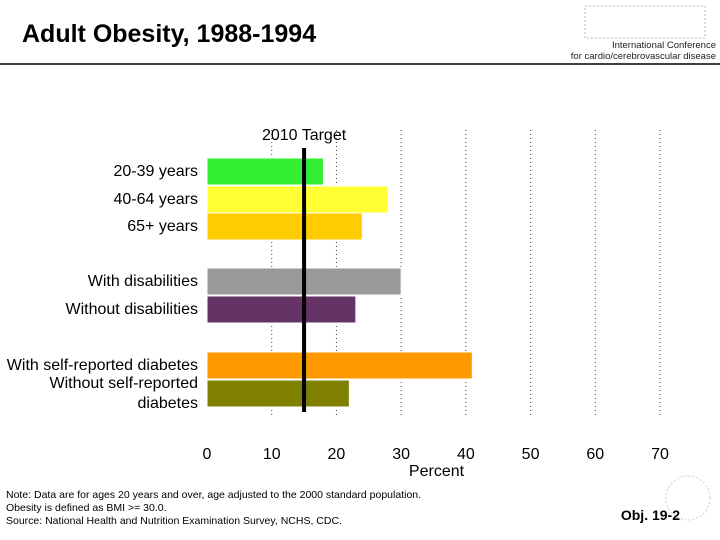  I want to click on category-label: Without self-reported diabetes, so click(123, 393).